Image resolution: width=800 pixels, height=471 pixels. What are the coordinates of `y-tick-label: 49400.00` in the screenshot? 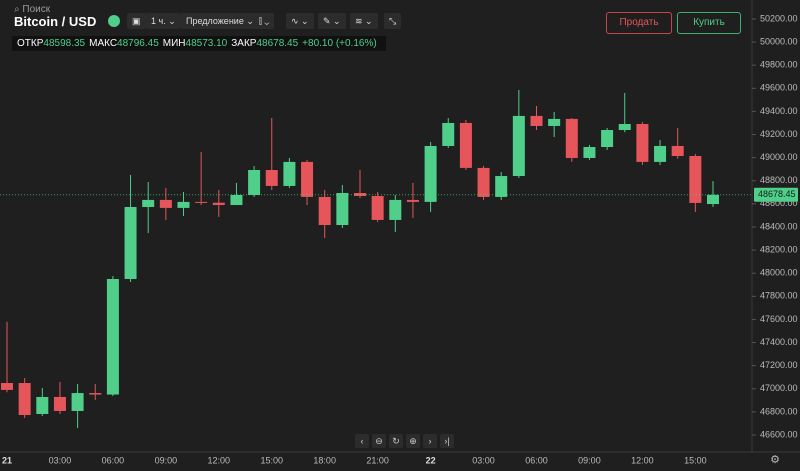 It's located at (779, 111).